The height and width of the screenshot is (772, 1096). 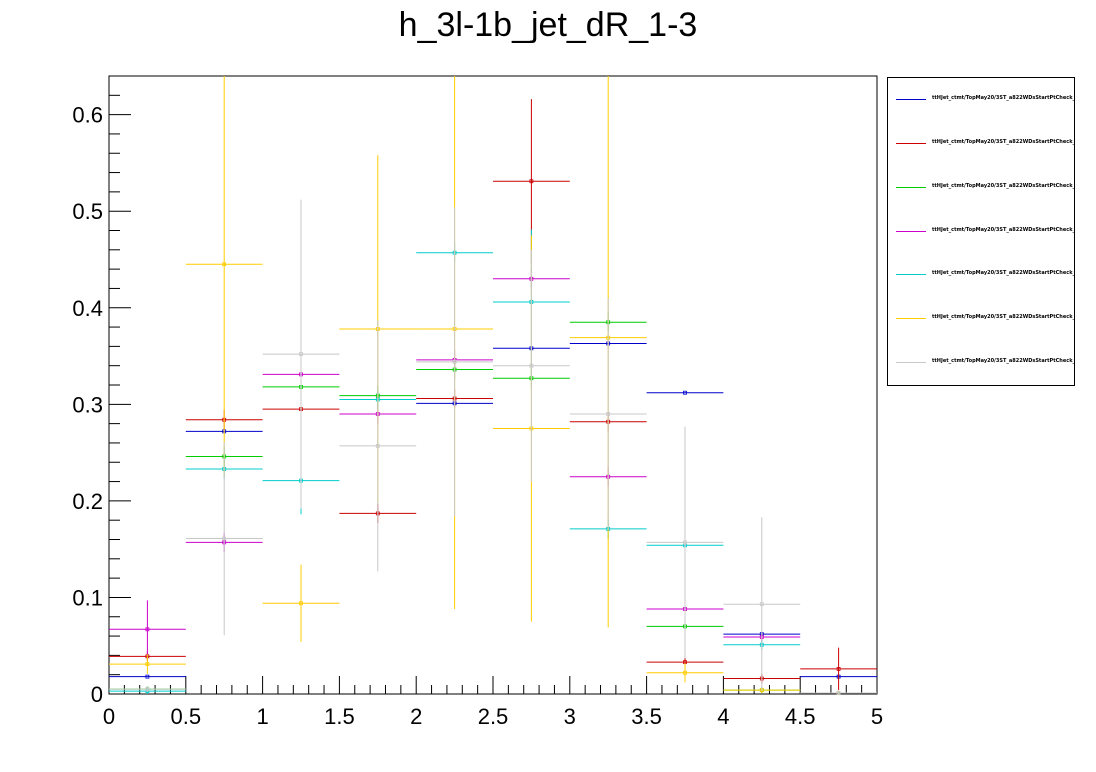 I want to click on y-tick-label: 0.3, so click(x=87, y=404).